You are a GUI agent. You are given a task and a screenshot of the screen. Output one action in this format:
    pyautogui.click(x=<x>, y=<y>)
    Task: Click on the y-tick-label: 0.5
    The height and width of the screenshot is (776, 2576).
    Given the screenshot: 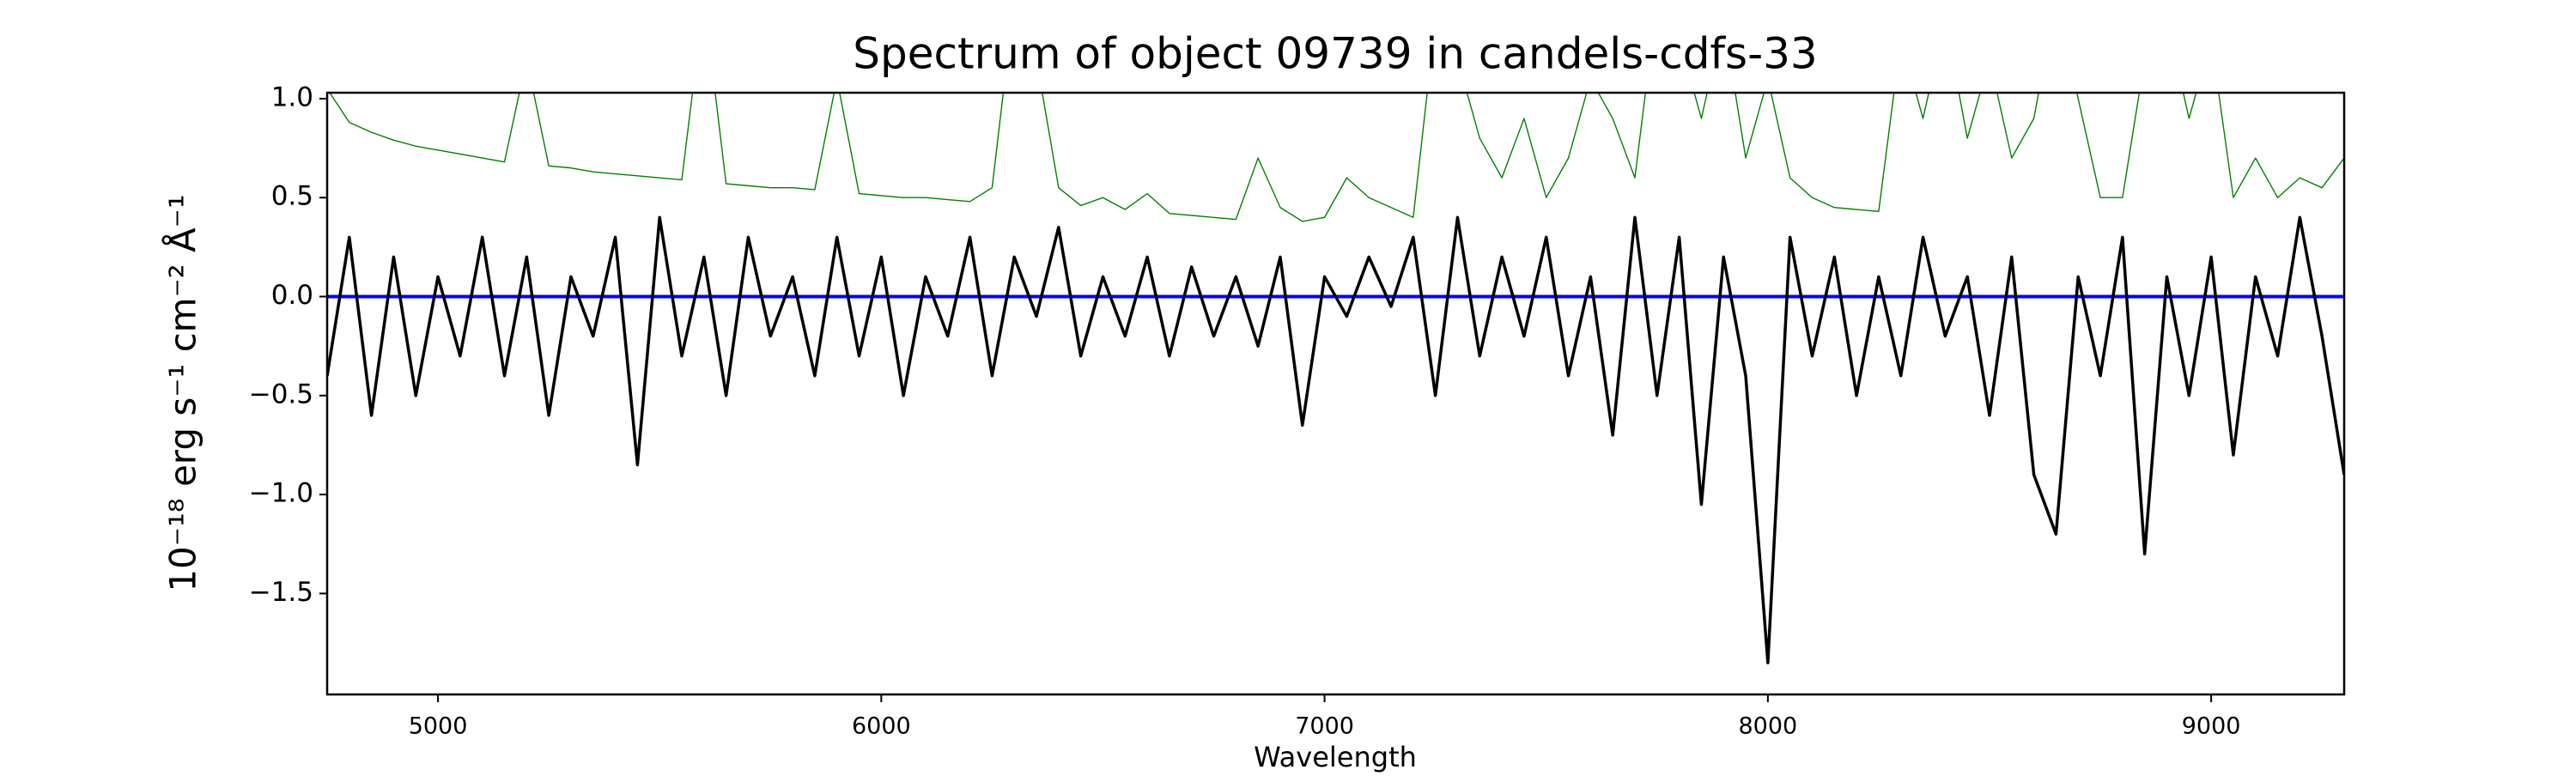 What is the action you would take?
    pyautogui.click(x=292, y=197)
    